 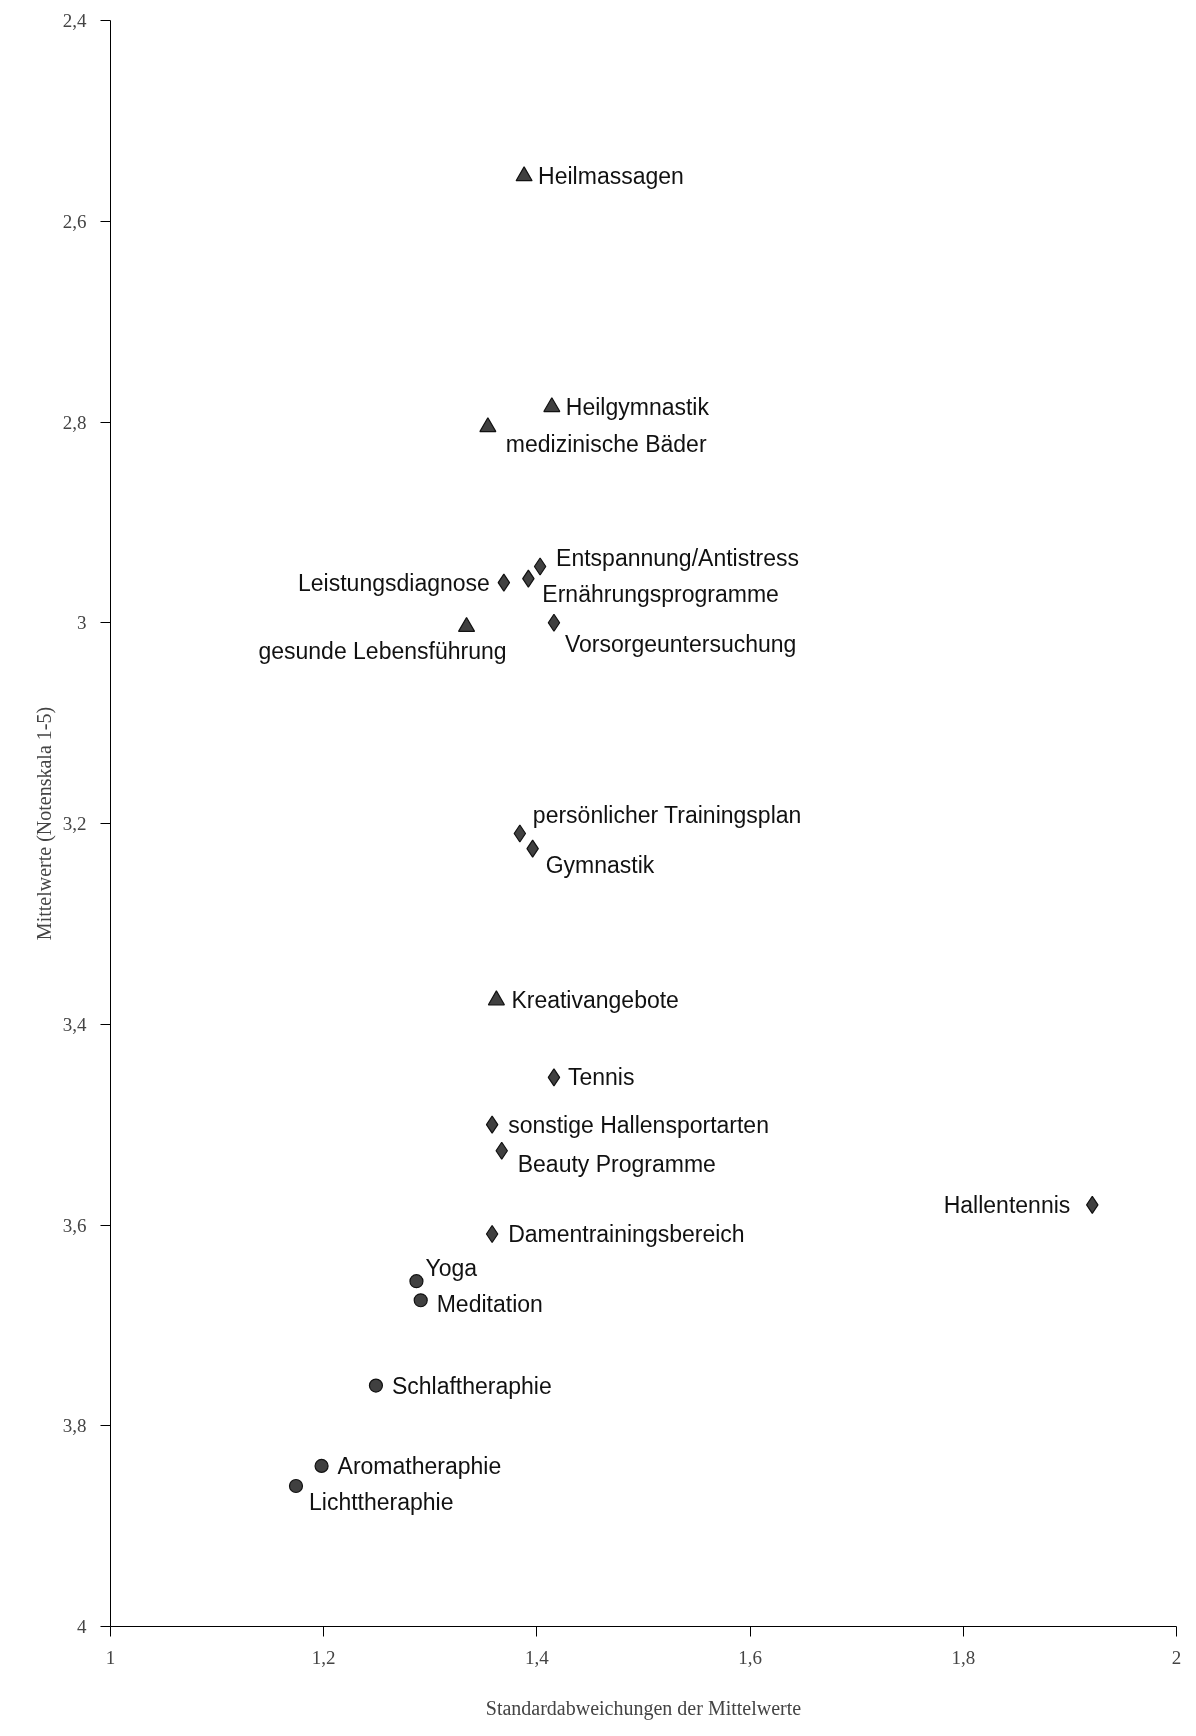 What do you see at coordinates (1176, 1657) in the screenshot?
I see `x-tick-label: 2` at bounding box center [1176, 1657].